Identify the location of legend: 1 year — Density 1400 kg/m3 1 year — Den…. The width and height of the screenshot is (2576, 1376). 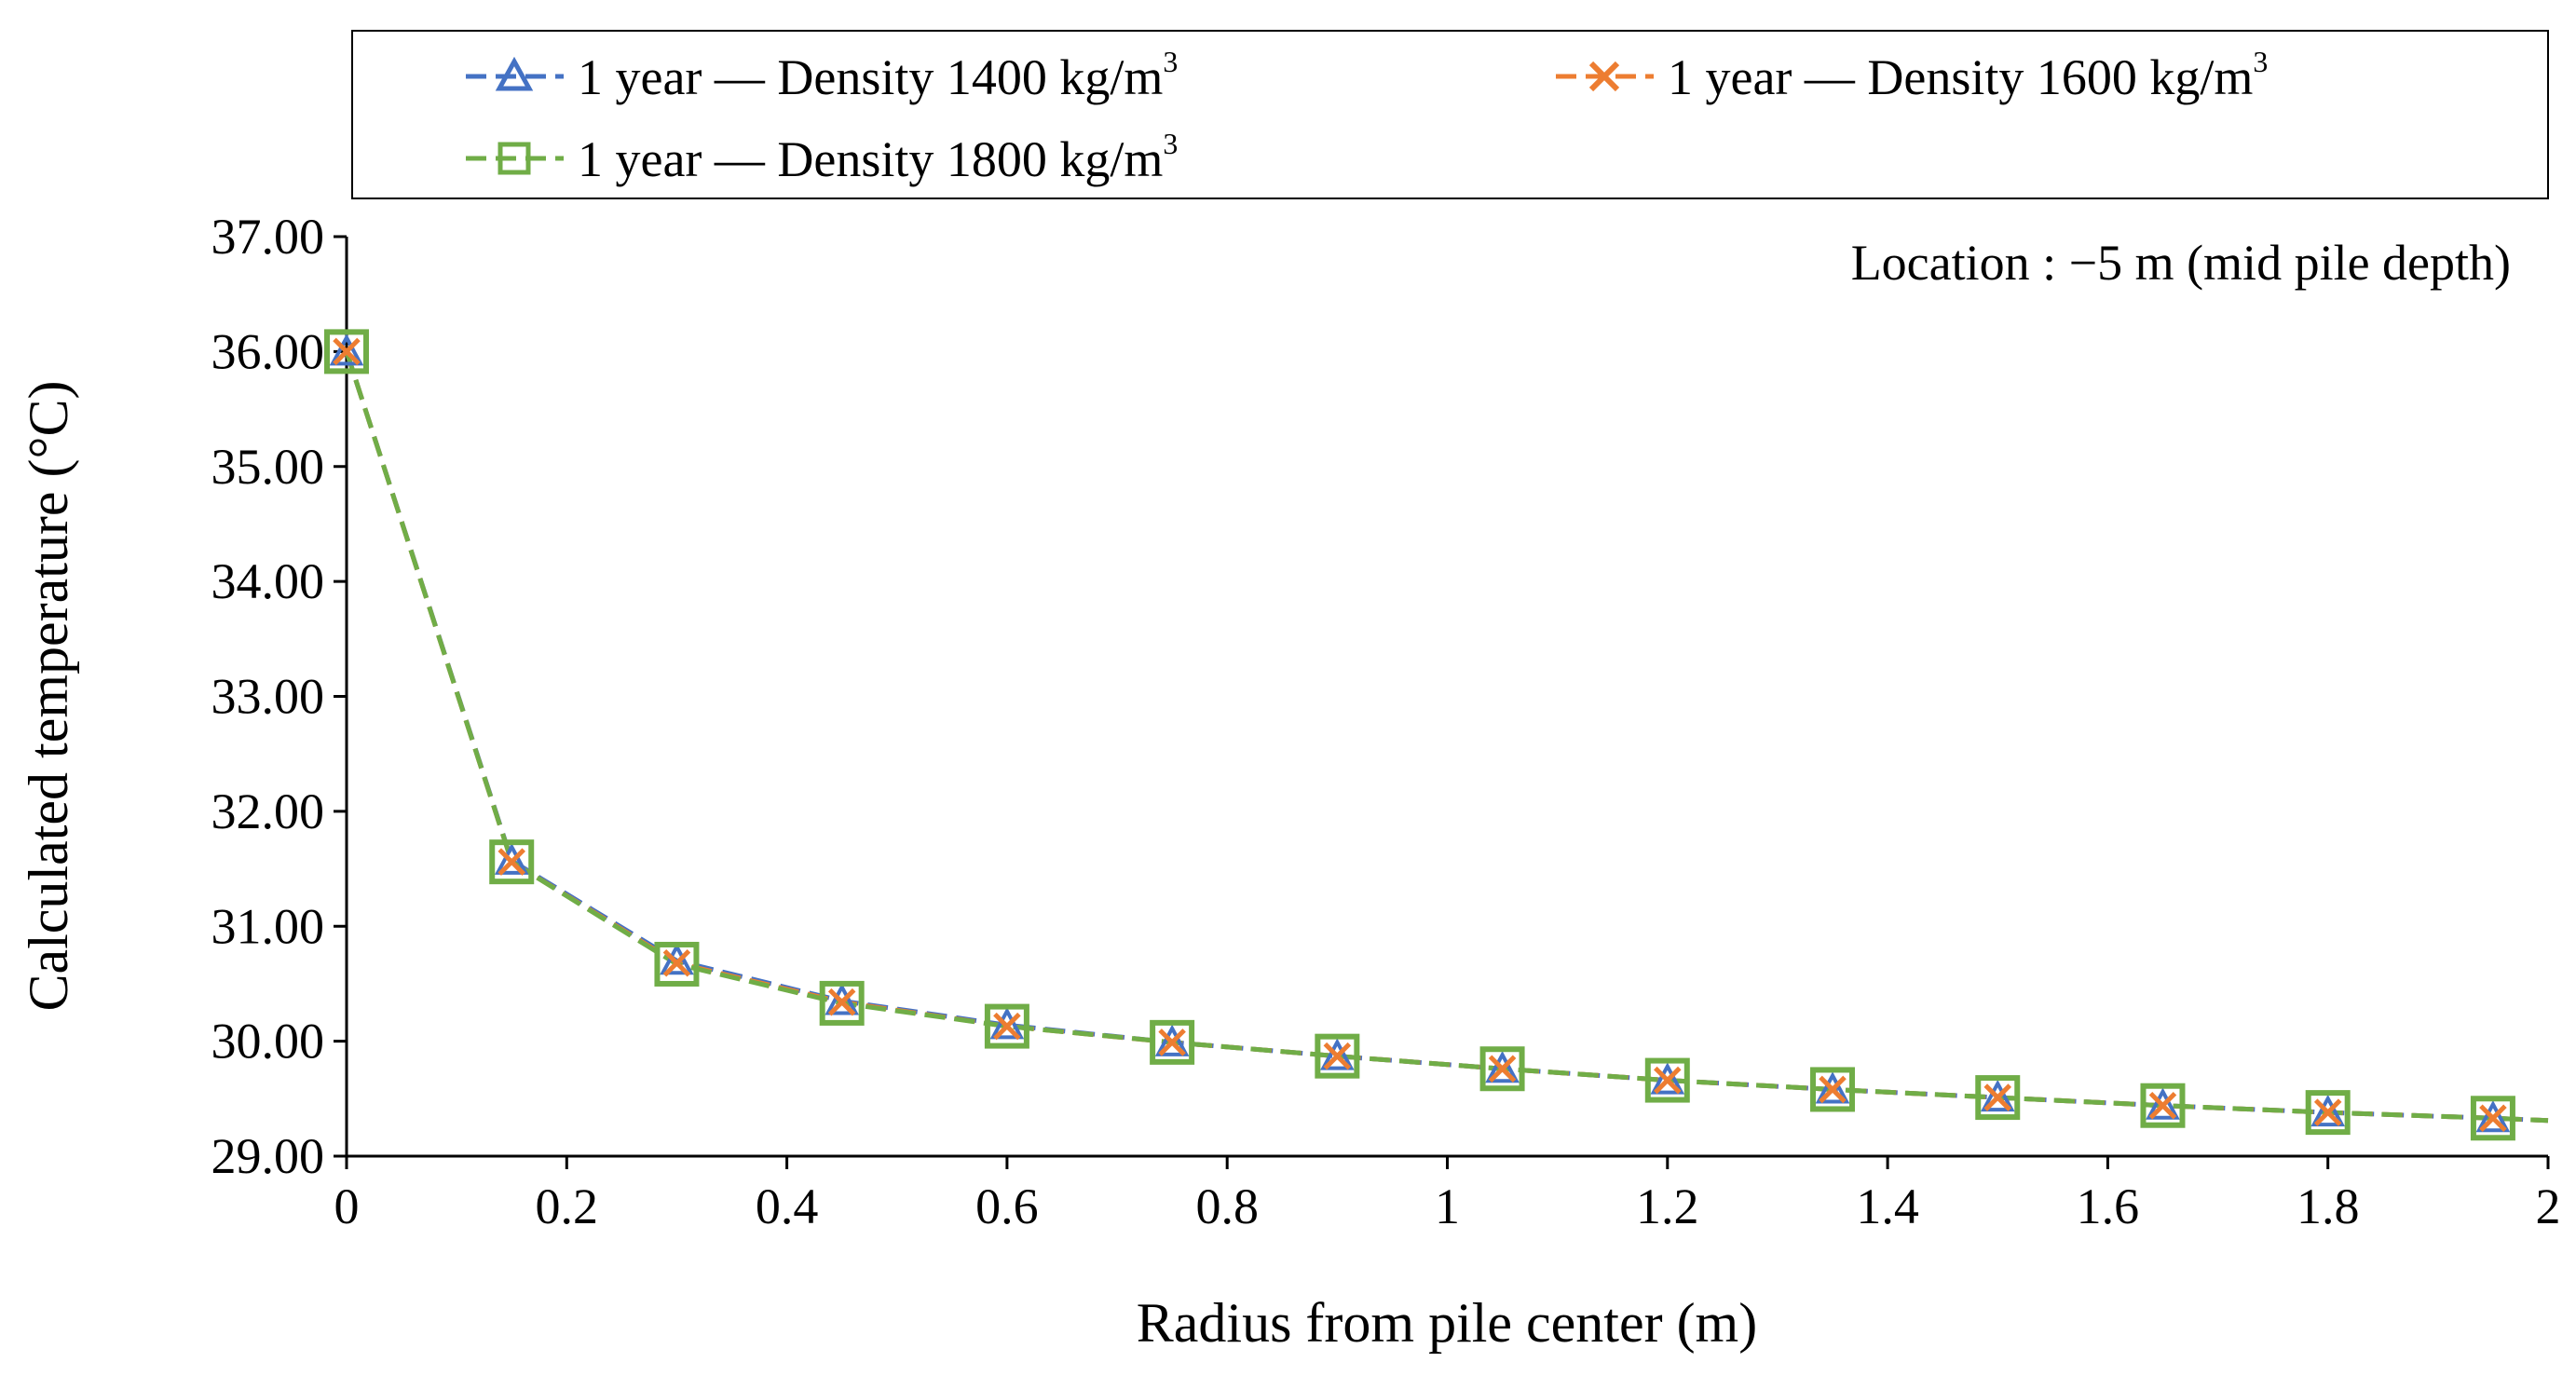
(1450, 114).